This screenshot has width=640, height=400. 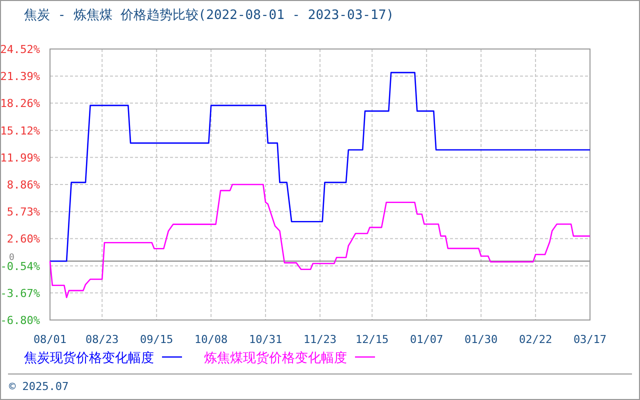 What do you see at coordinates (481, 339) in the screenshot?
I see `x-tick-label: 01/30` at bounding box center [481, 339].